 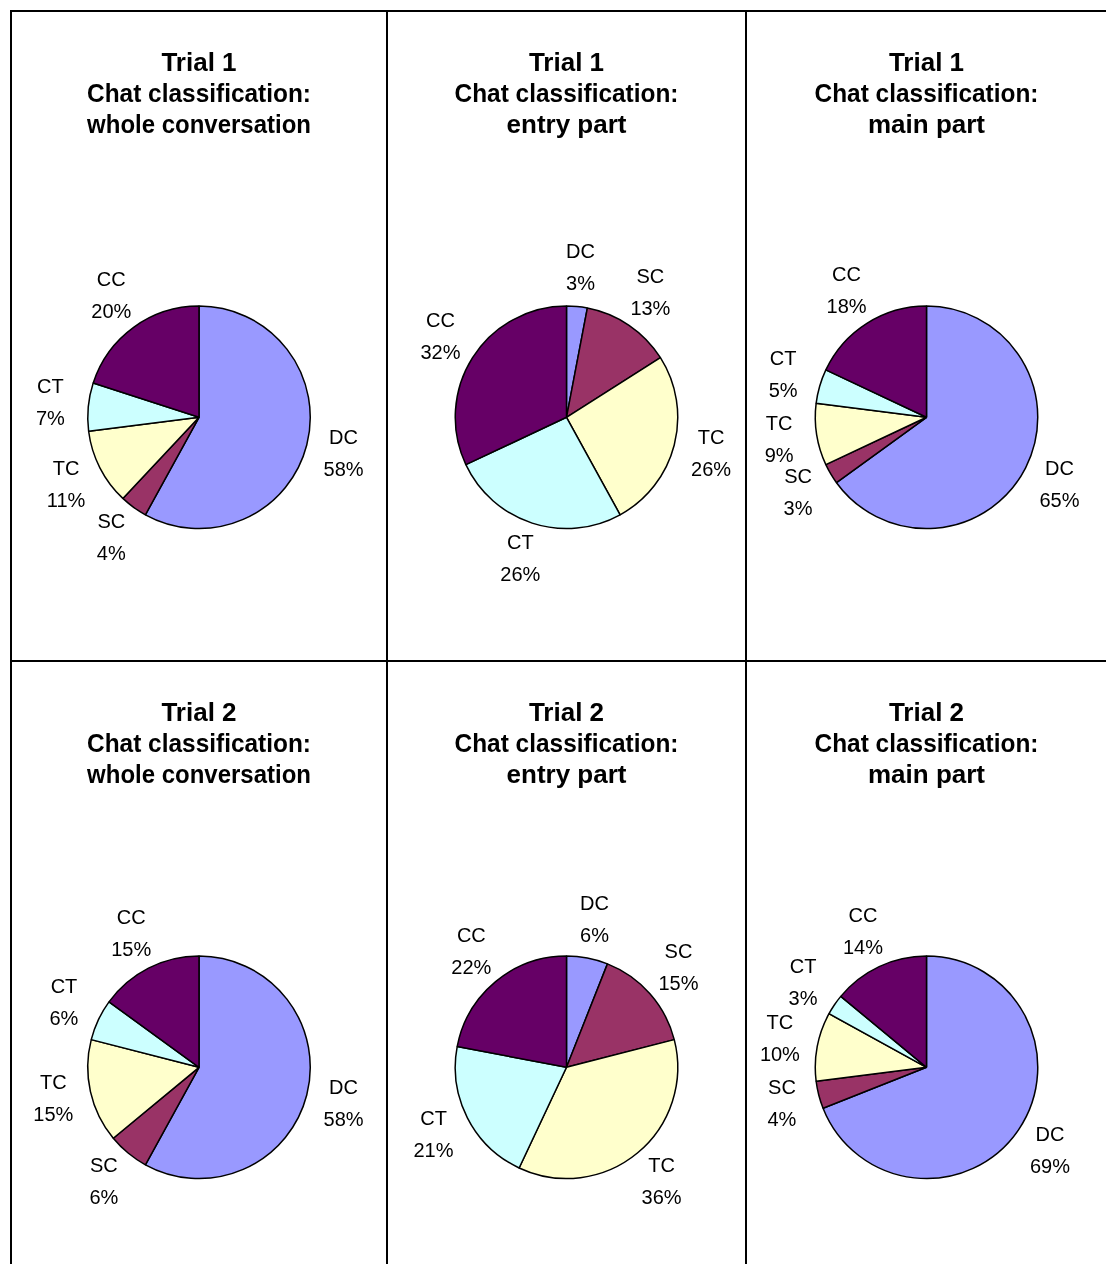 I want to click on data-label: 21%, so click(x=433, y=1149).